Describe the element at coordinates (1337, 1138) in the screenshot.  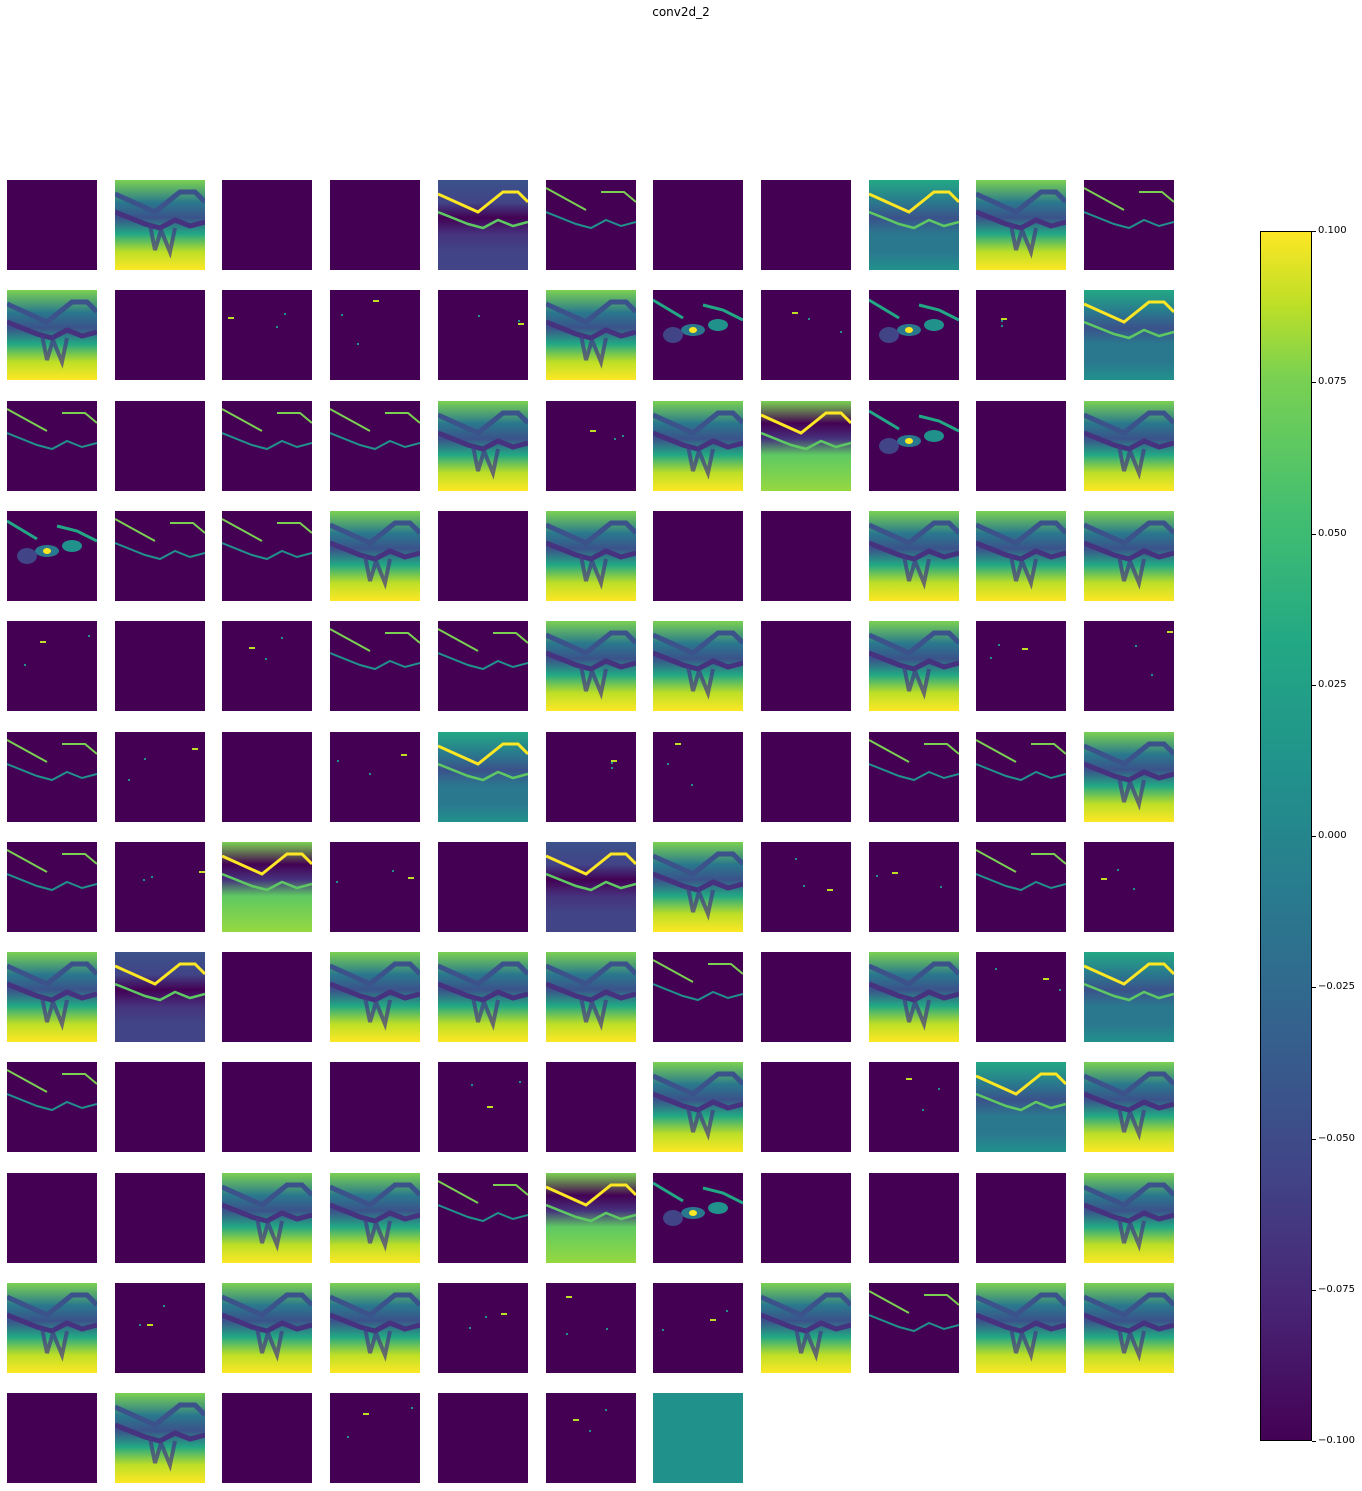
I see `colorbar-tick-label: −0.050` at that location.